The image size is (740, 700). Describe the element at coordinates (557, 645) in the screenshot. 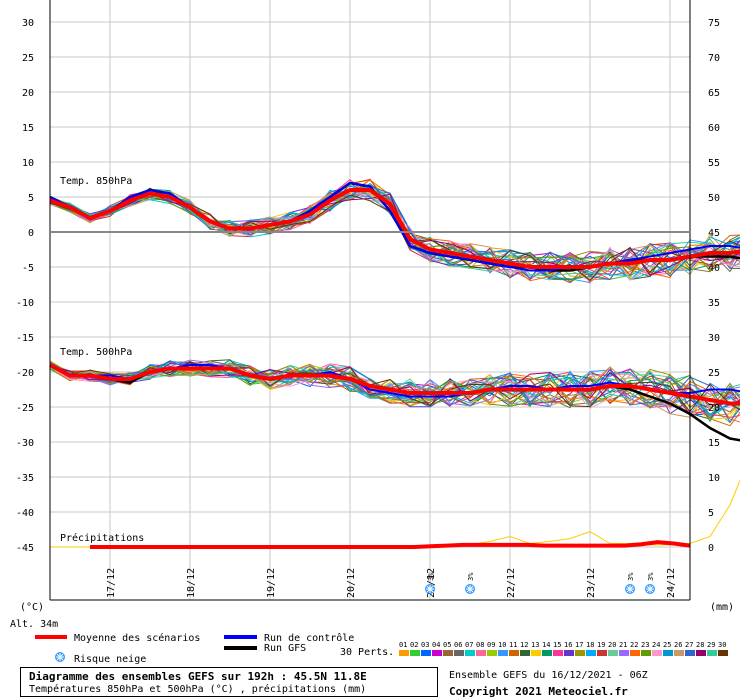

I see `member-number-label: 15` at that location.